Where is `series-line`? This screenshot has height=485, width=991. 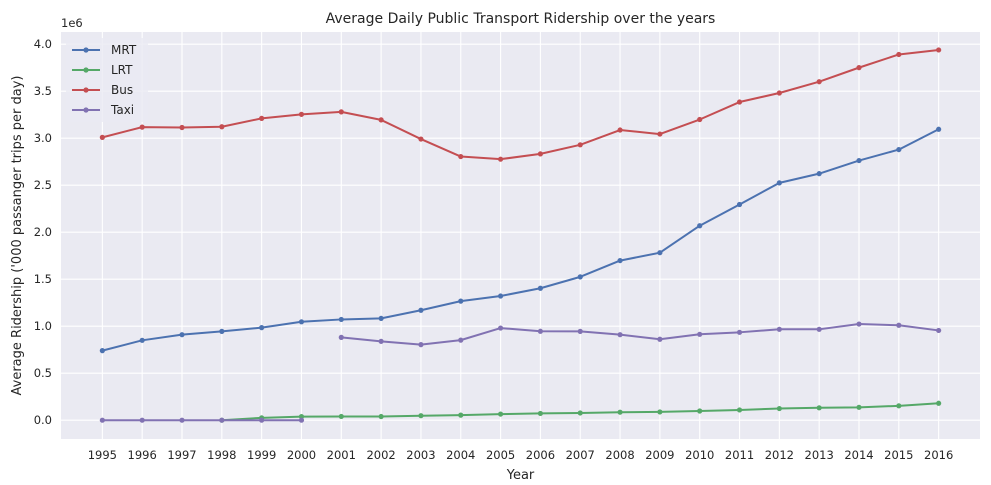 series-line is located at coordinates (640, 334).